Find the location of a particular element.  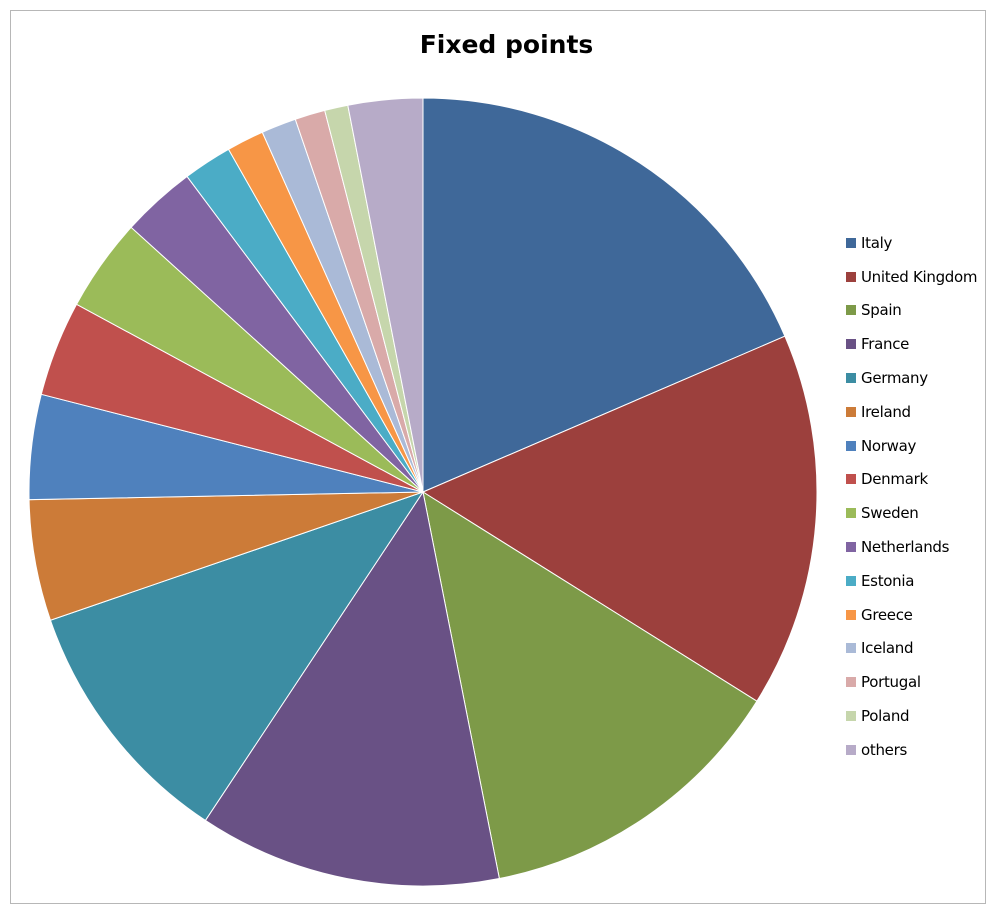

pie-slice-germany is located at coordinates (237, 656).